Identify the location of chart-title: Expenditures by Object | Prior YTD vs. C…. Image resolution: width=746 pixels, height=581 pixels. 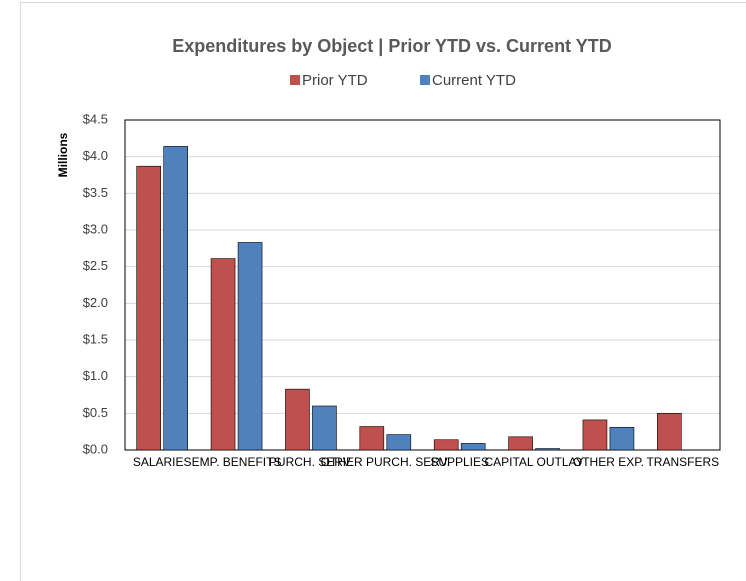
(391, 46).